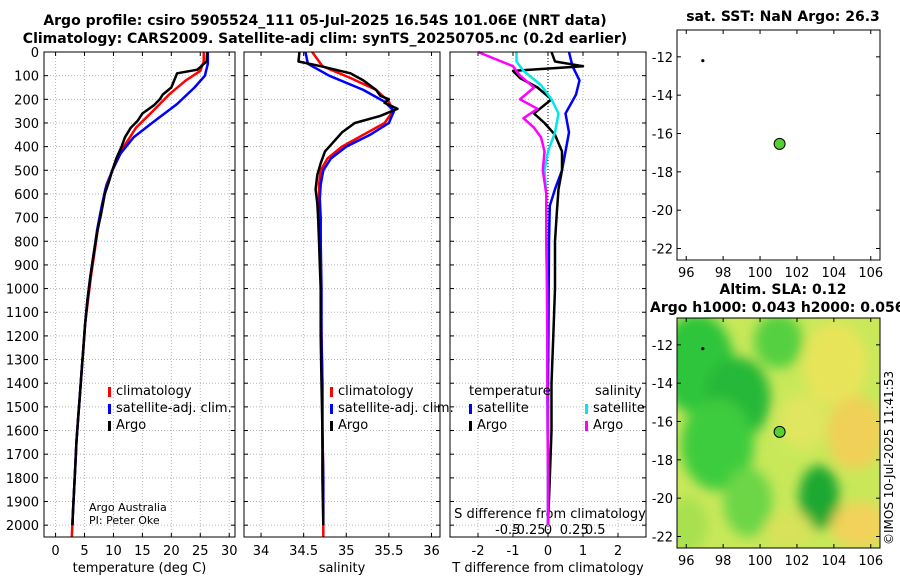 Image resolution: width=900 pixels, height=580 pixels. Describe the element at coordinates (26, 242) in the screenshot. I see `y-tick-label: 800` at that location.